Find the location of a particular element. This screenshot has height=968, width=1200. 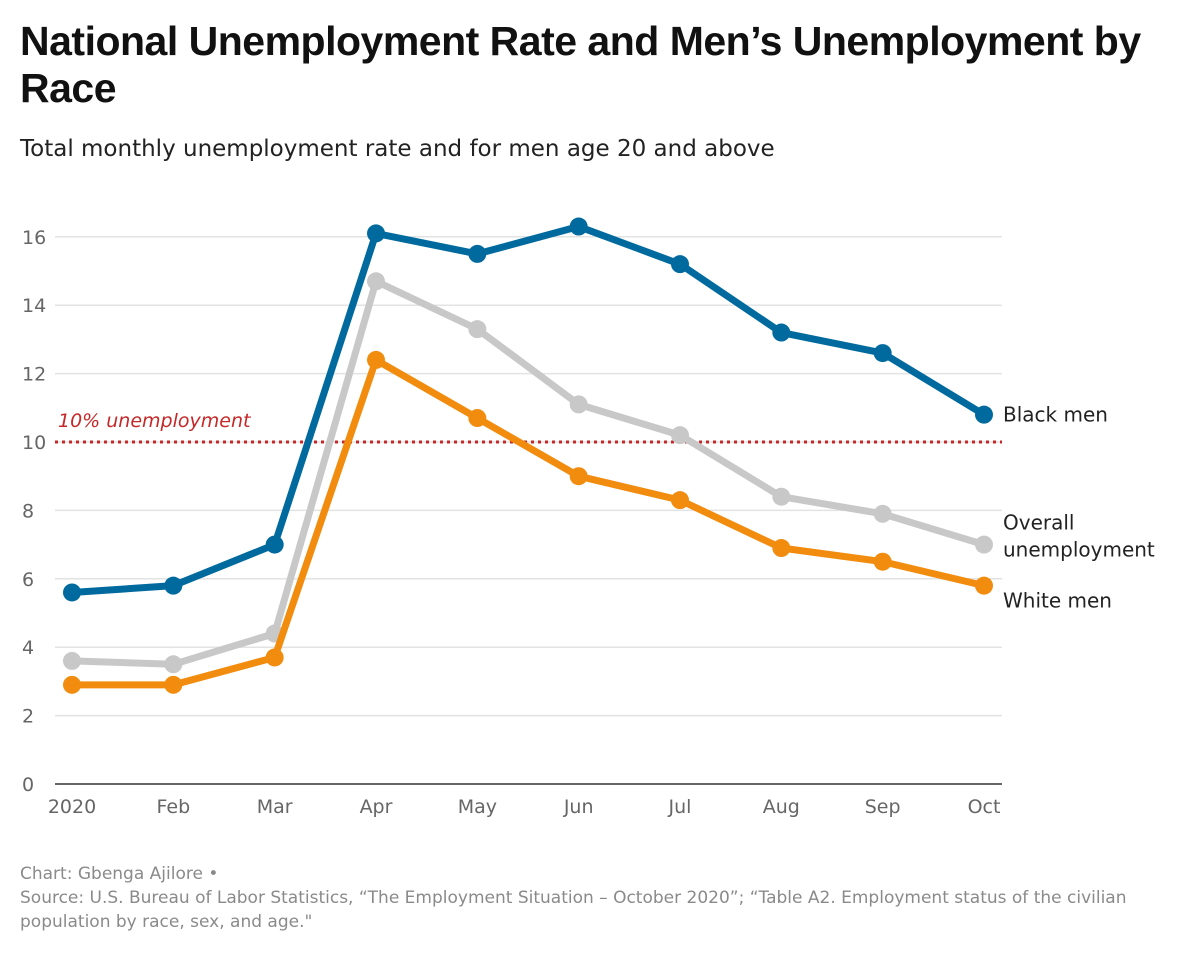

x-tick-label: Sep is located at coordinates (883, 807).